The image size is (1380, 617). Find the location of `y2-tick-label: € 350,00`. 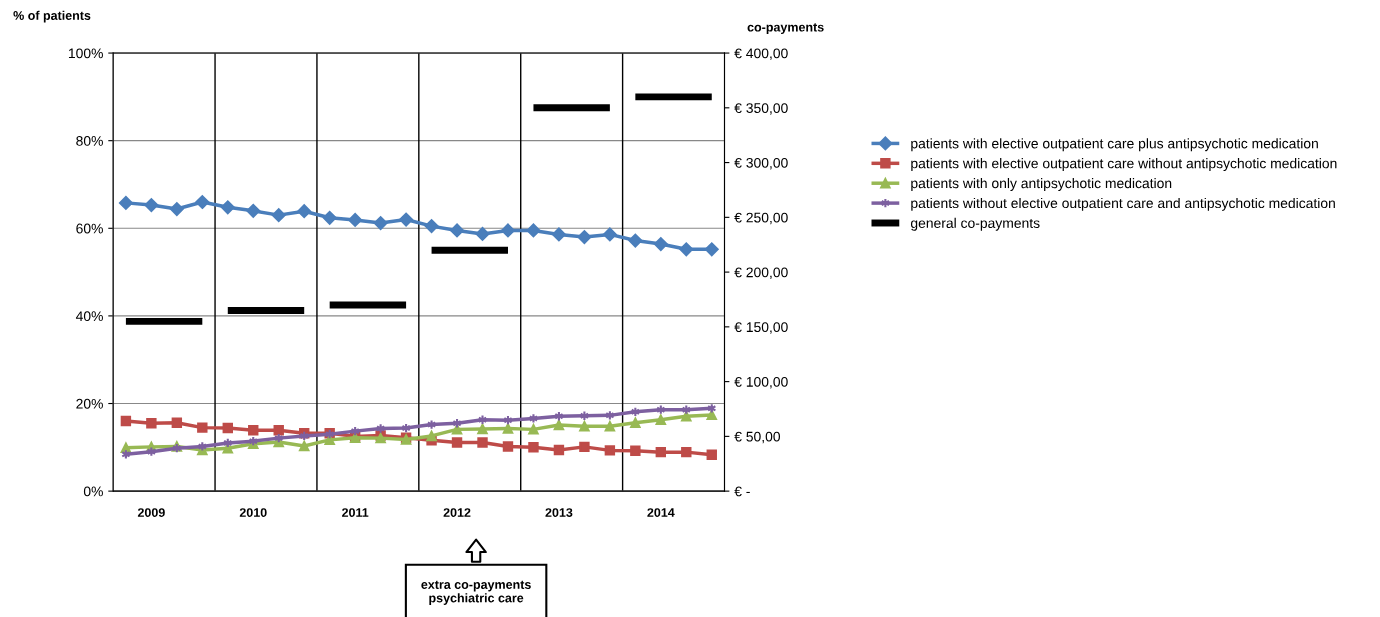

y2-tick-label: € 350,00 is located at coordinates (761, 109).